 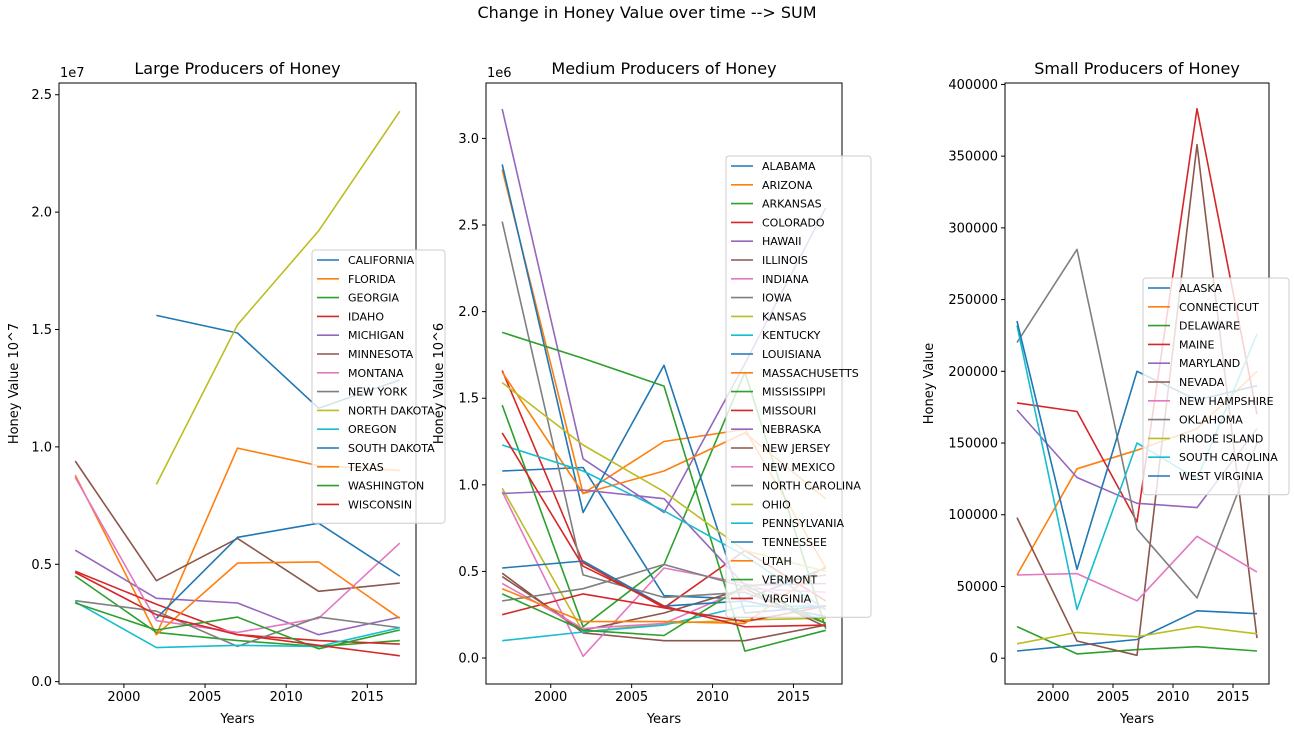 I want to click on legend-label: HAWAII, so click(x=781, y=241).